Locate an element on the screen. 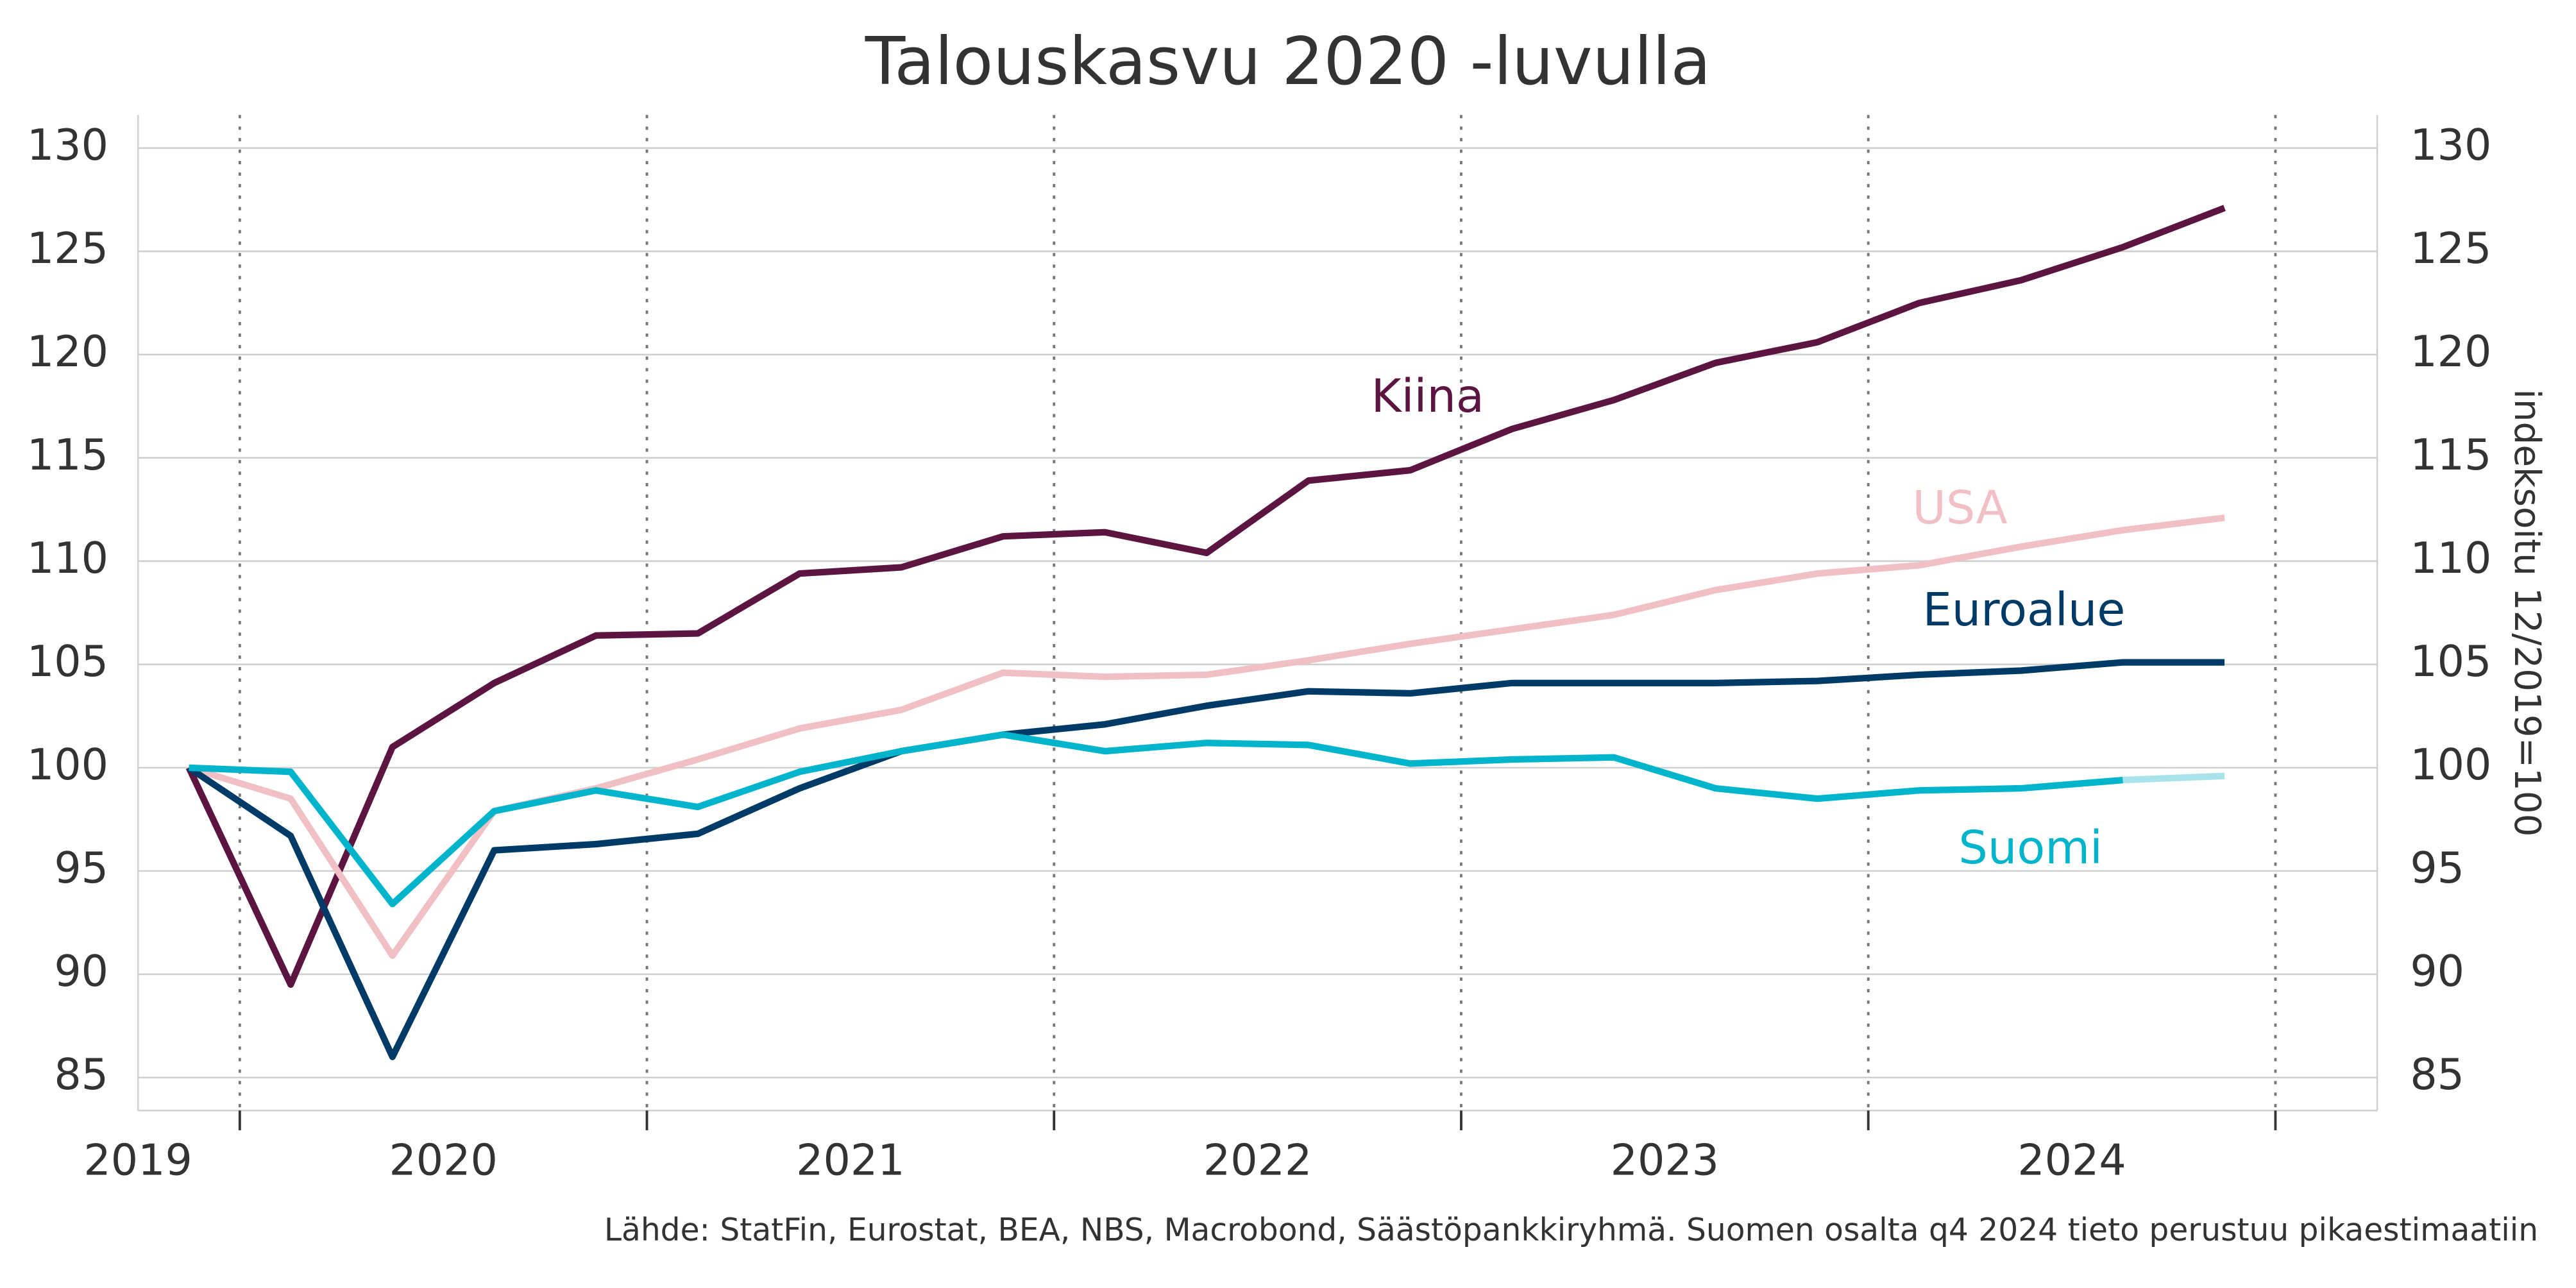 The height and width of the screenshot is (1288, 2576). series-label: Euroalue is located at coordinates (2023, 609).